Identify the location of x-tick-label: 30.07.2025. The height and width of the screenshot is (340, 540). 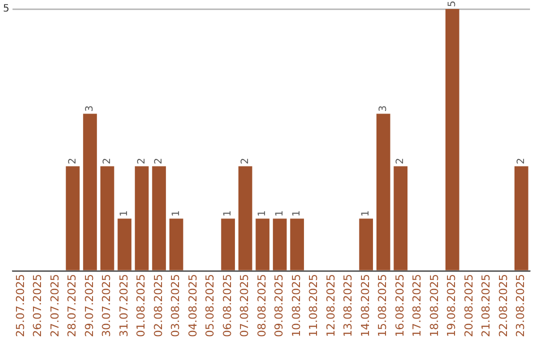
(107, 306).